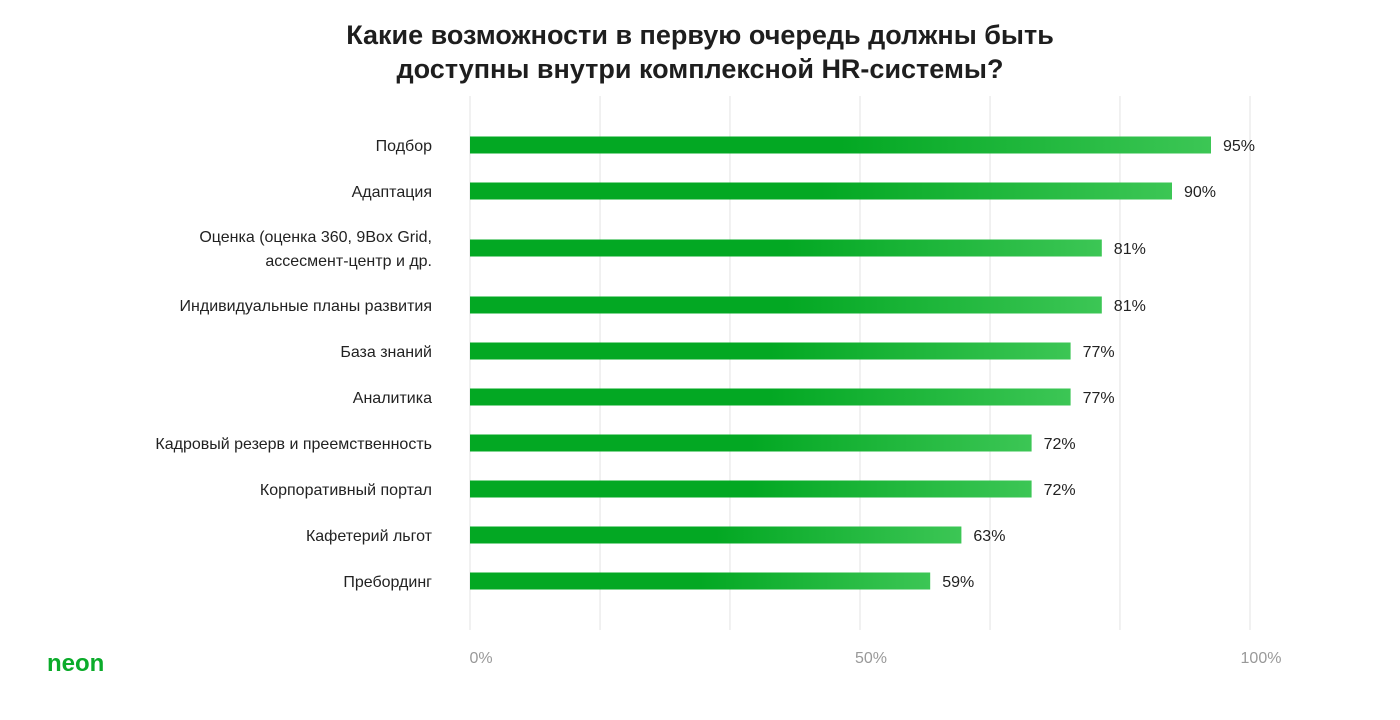 The width and height of the screenshot is (1400, 720). What do you see at coordinates (1200, 192) in the screenshot?
I see `value-label: 90%` at bounding box center [1200, 192].